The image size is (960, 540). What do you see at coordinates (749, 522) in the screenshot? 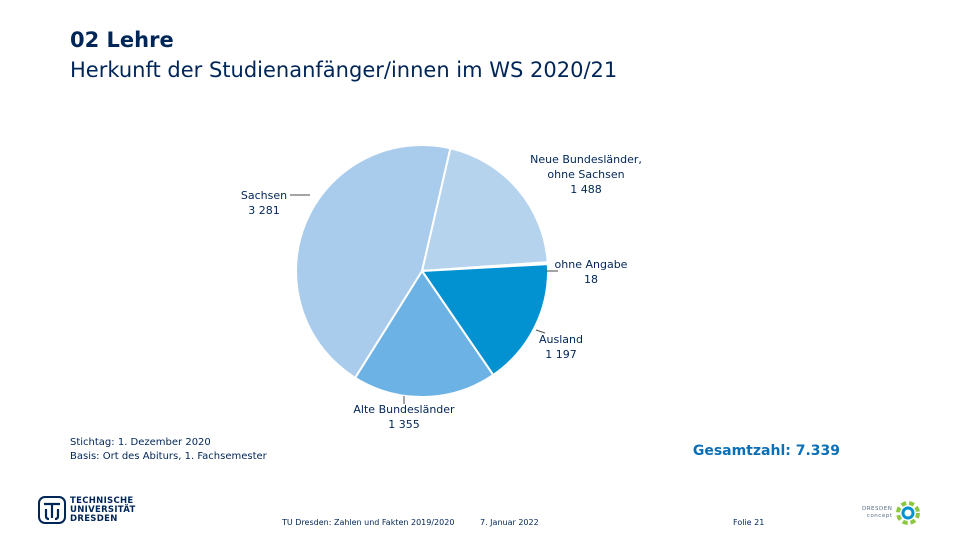
I see `footer-page-number: Folie 21` at bounding box center [749, 522].